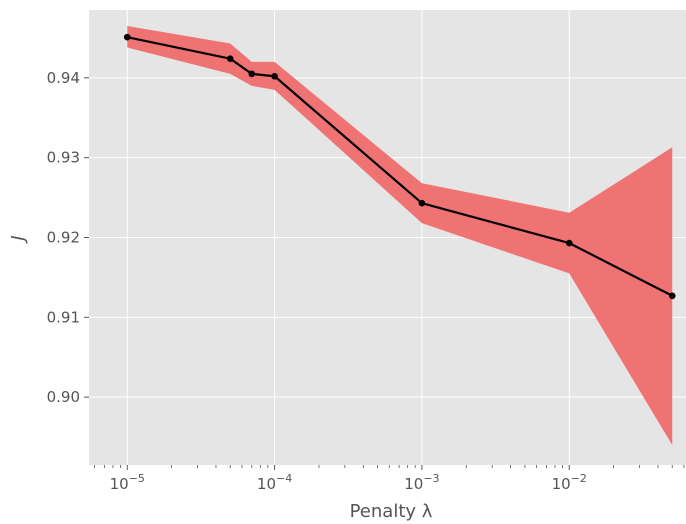 The height and width of the screenshot is (524, 686). I want to click on y-axis-ticks: 0.90 0.91 0.92 0.93 0.94, so click(68, 237).